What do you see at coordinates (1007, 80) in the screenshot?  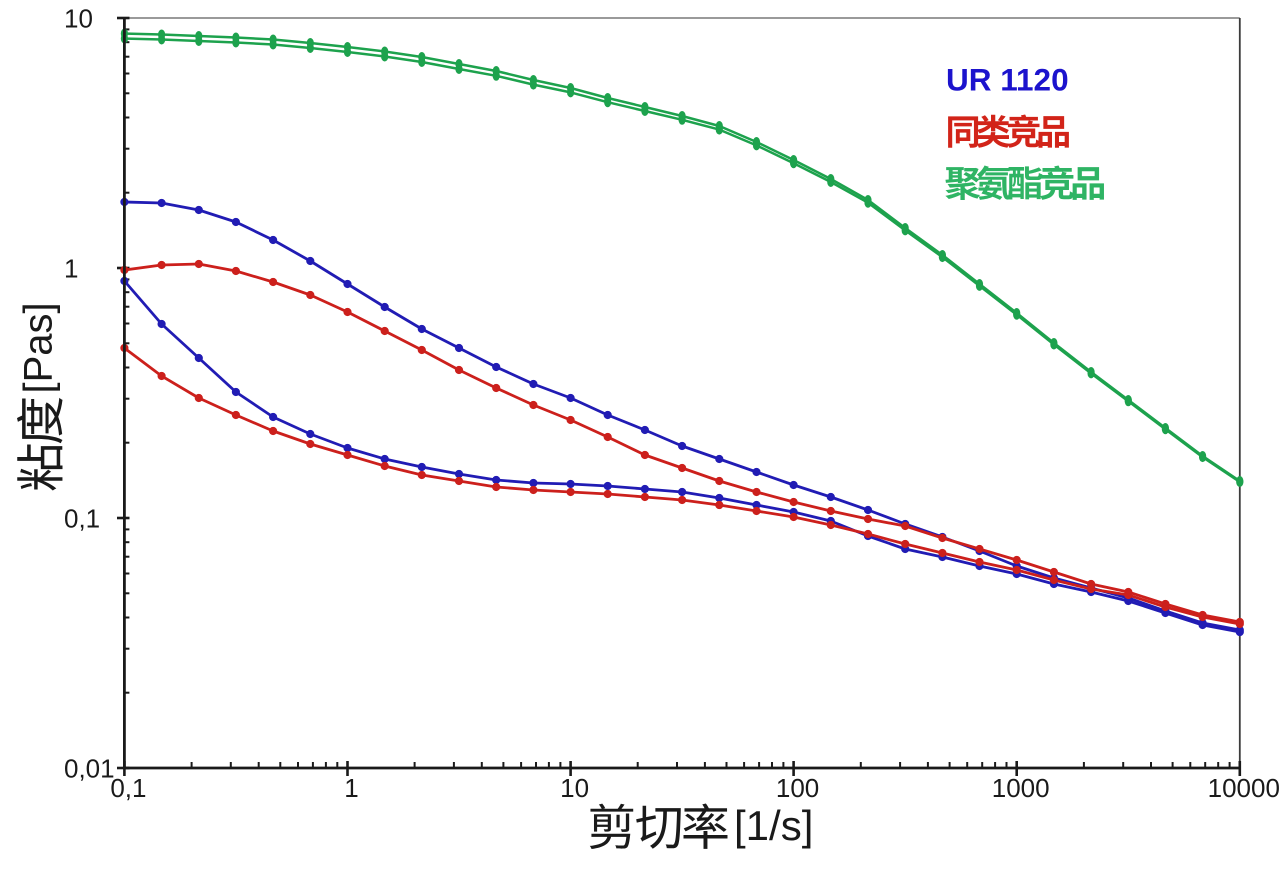 I see `svg-text: UR 1120` at bounding box center [1007, 80].